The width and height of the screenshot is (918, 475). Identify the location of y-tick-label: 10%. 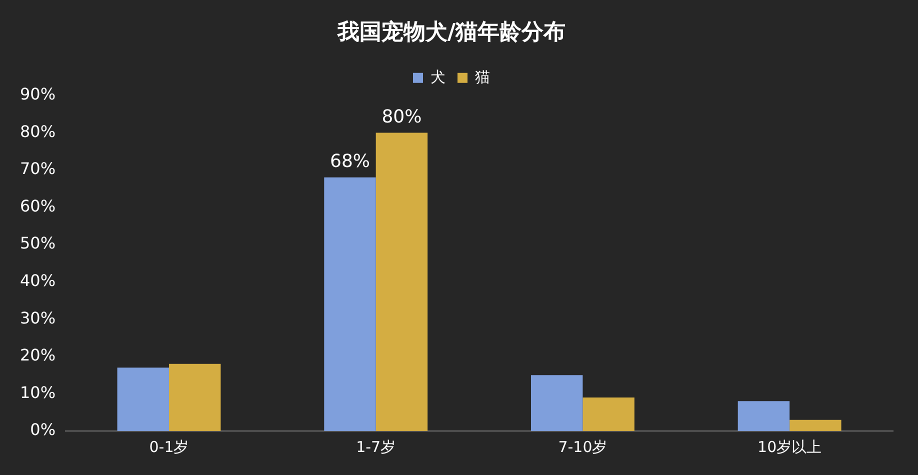
(38, 392).